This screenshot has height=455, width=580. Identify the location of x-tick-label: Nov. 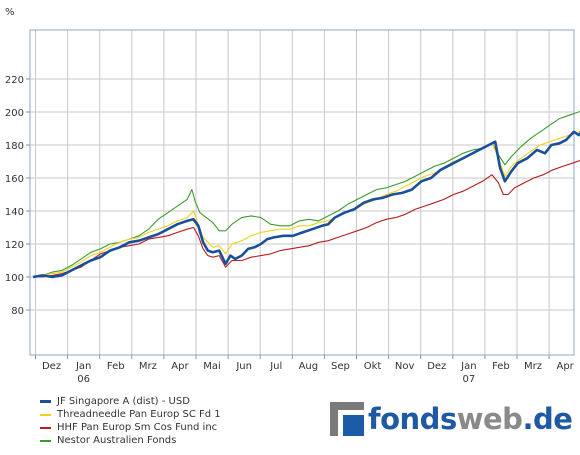
(405, 366).